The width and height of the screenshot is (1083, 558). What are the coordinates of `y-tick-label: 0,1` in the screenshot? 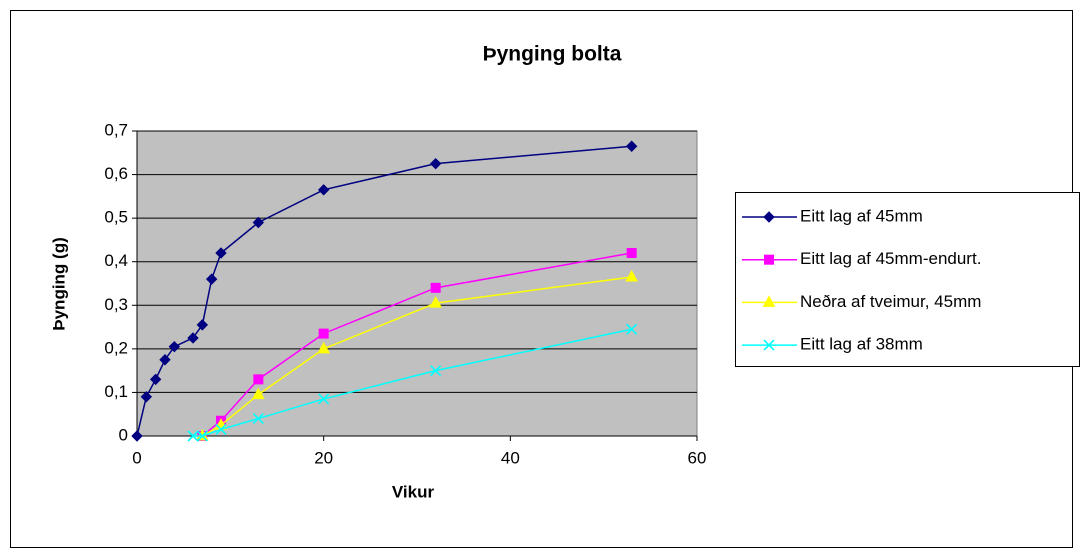 It's located at (116, 391).